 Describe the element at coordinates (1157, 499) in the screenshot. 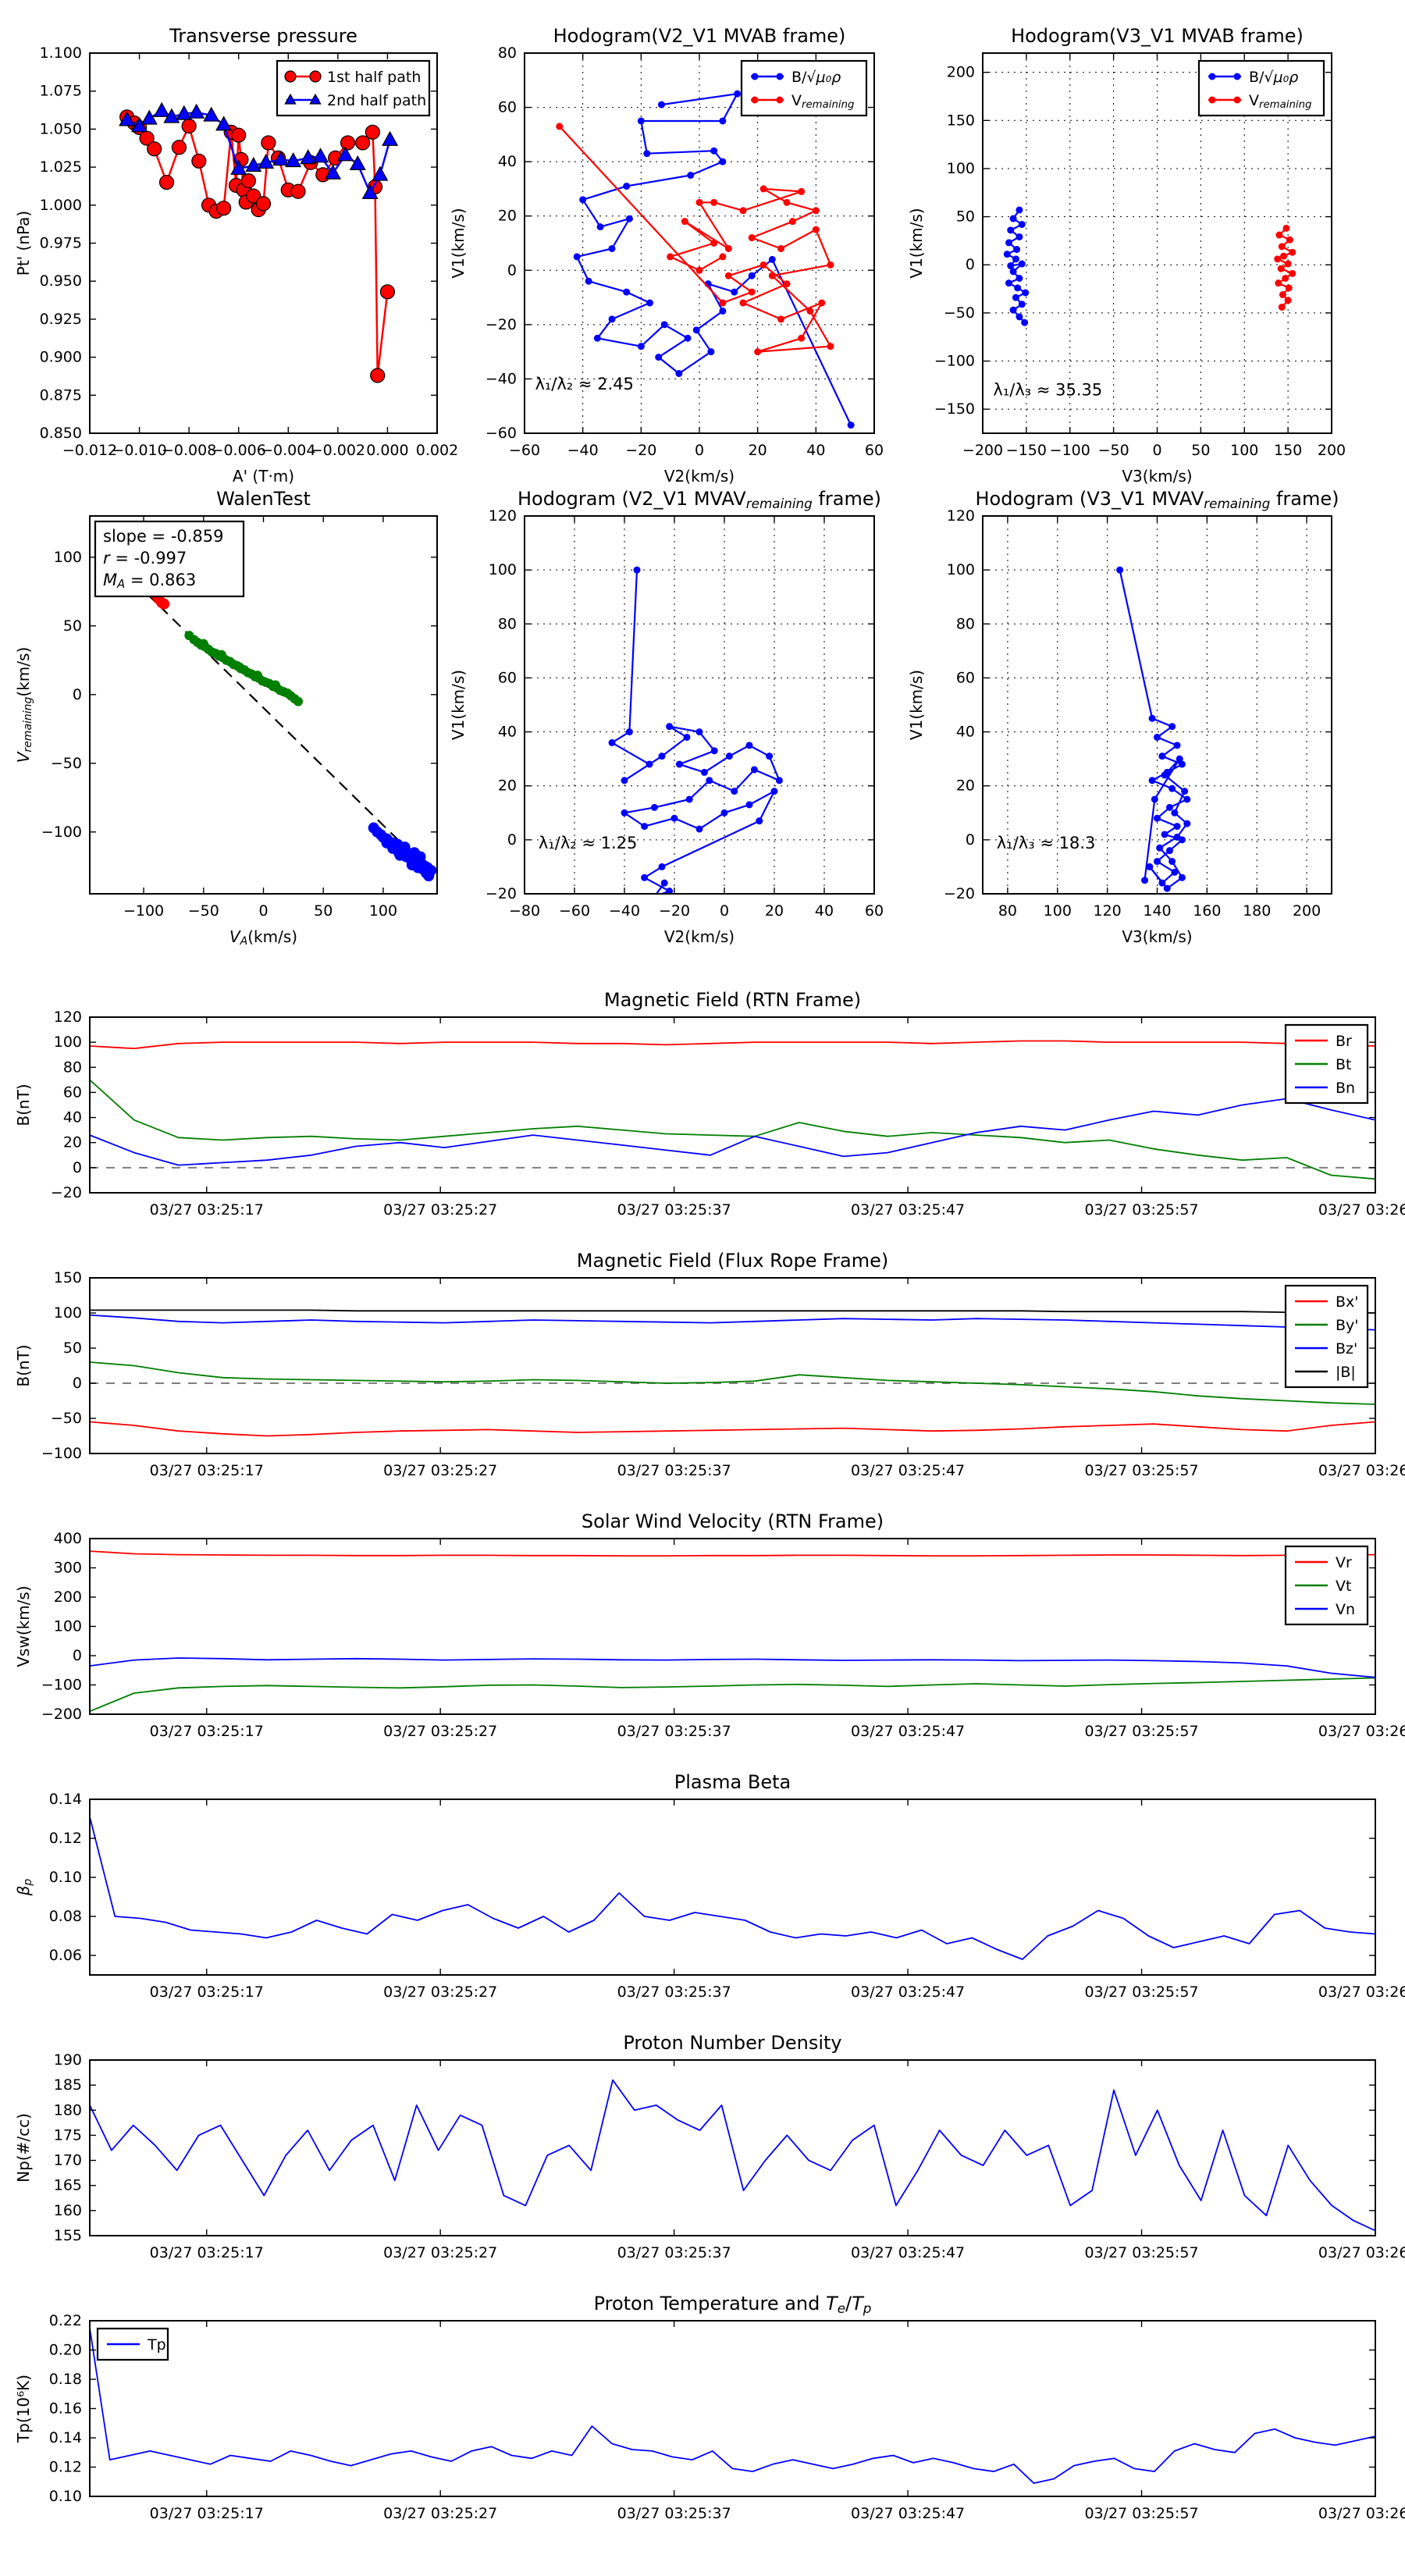

I see `plot-title: Hodogram (V3_V1 MVAVremaining frame)` at that location.